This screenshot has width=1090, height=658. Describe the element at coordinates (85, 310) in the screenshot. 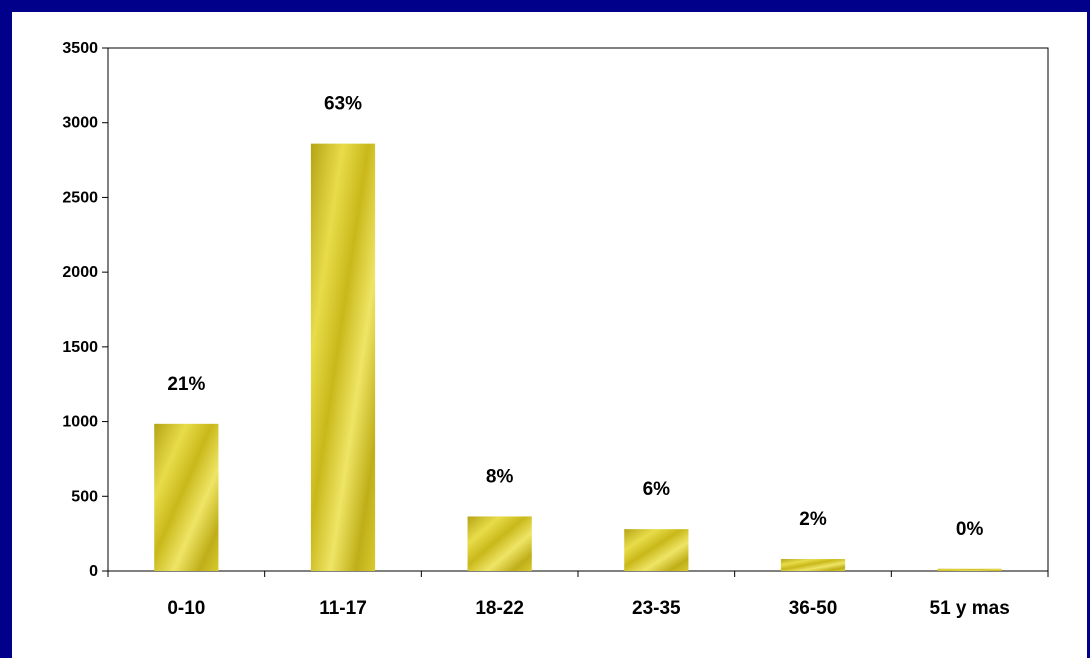

I see `y-axis: 0 500 1000 1500 2000 2500 3000 3500` at that location.